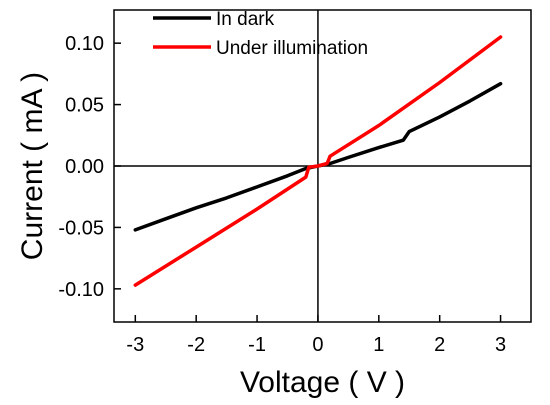  Describe the element at coordinates (322, 382) in the screenshot. I see `x-axis-title: Voltage ( V )` at that location.